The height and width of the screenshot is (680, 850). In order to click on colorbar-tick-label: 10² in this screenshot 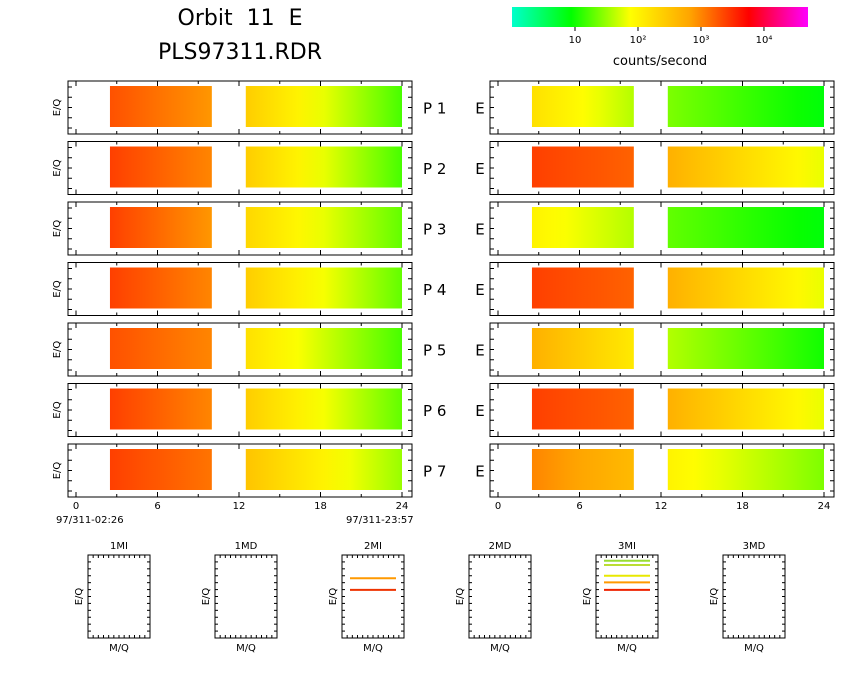, I will do `click(638, 40)`.